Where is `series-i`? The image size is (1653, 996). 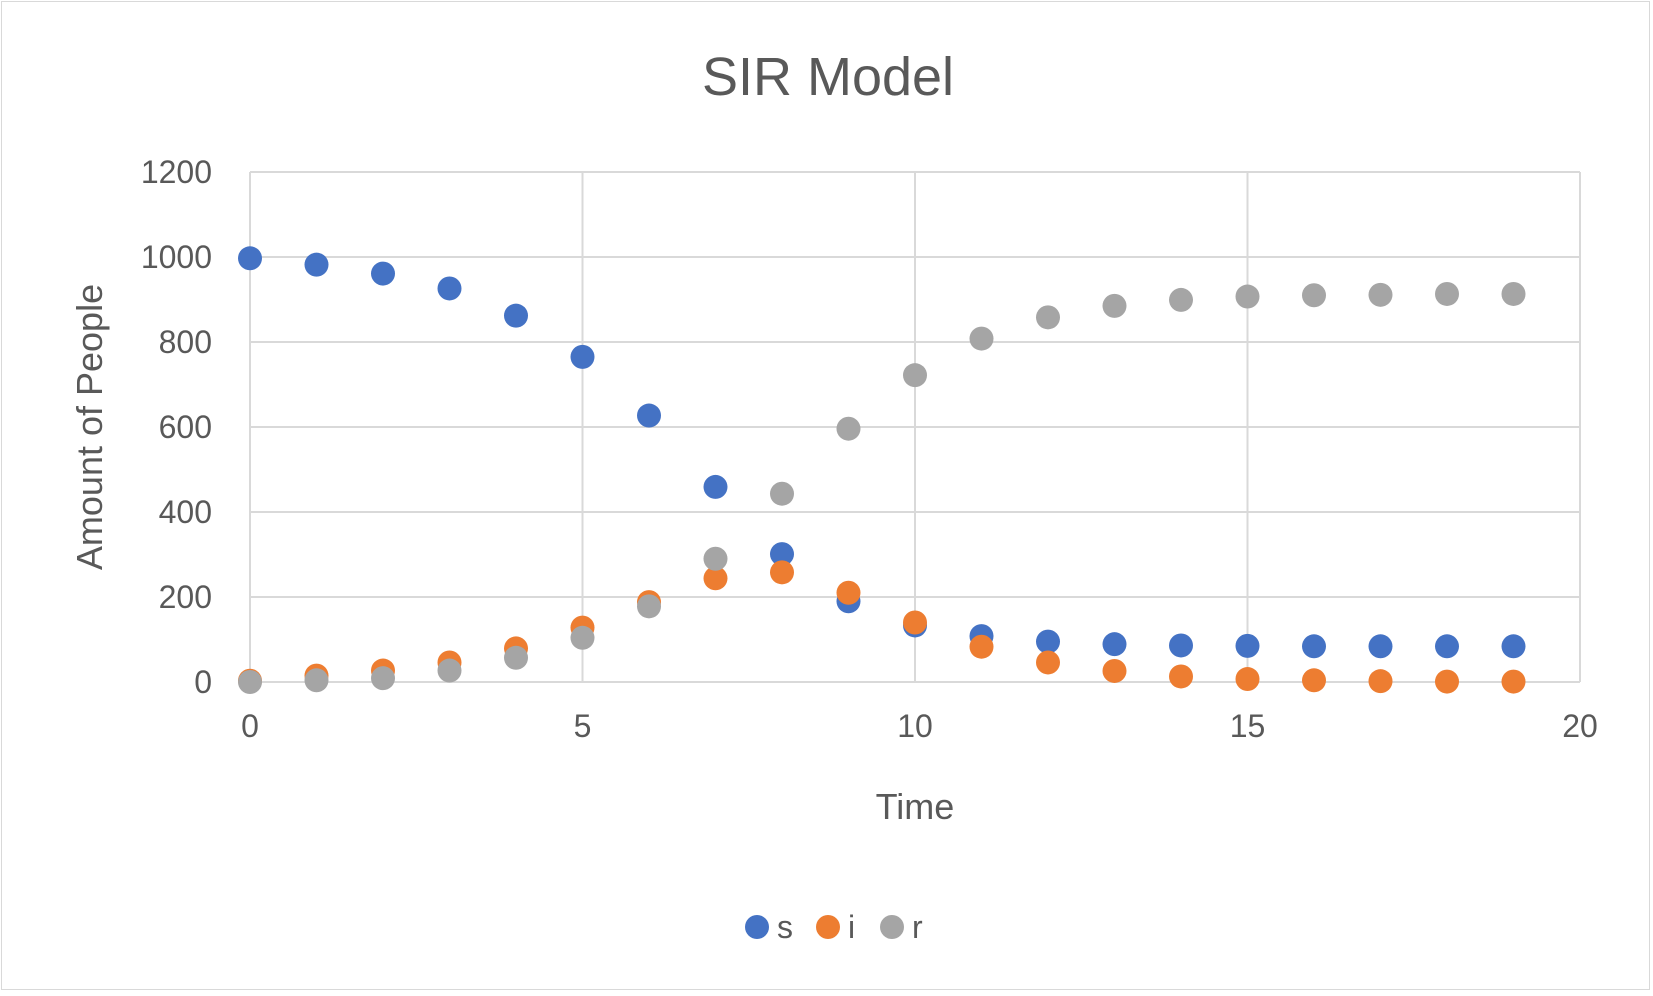
series-i is located at coordinates (882, 627).